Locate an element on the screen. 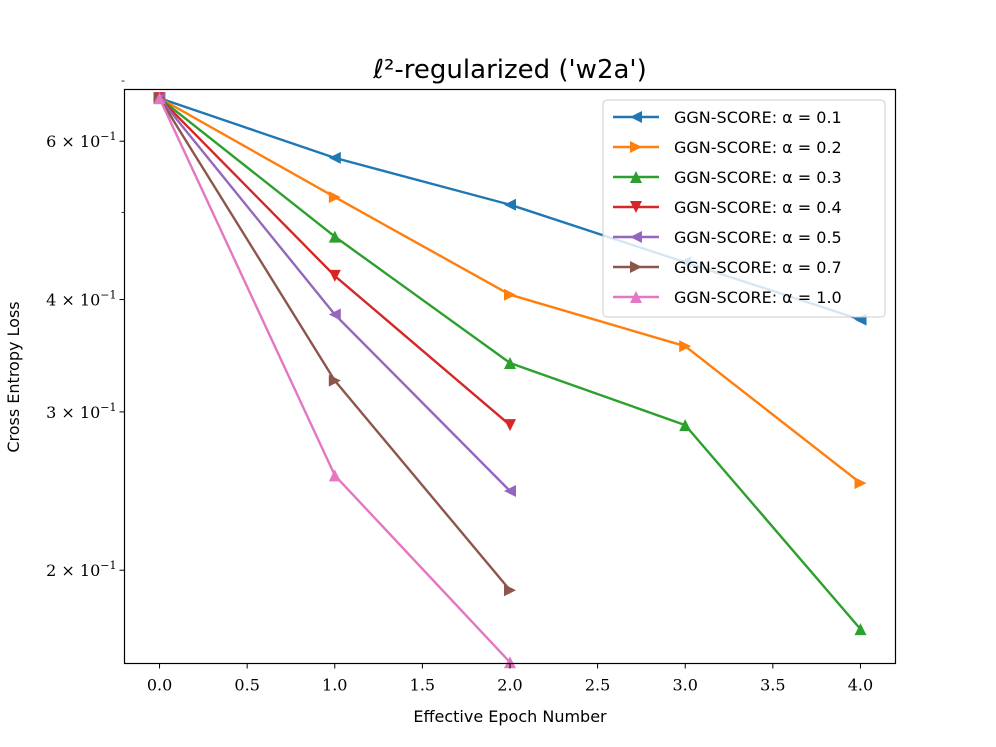 This screenshot has height=747, width=996. legend-entry: GGN-SCORE: α = 0.2 is located at coordinates (727, 147).